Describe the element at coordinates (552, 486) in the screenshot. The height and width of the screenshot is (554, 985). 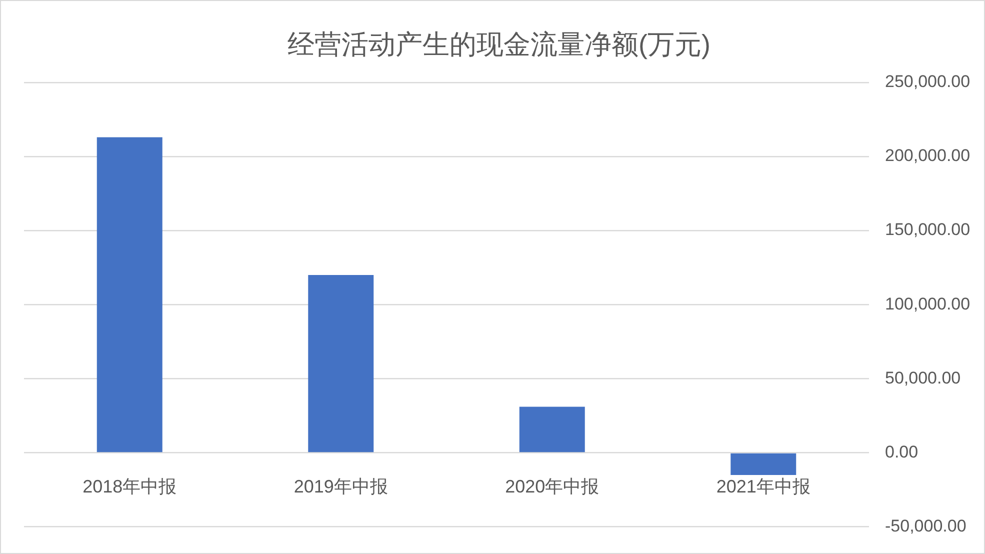
I see `x-tick-label: 2020年中报` at that location.